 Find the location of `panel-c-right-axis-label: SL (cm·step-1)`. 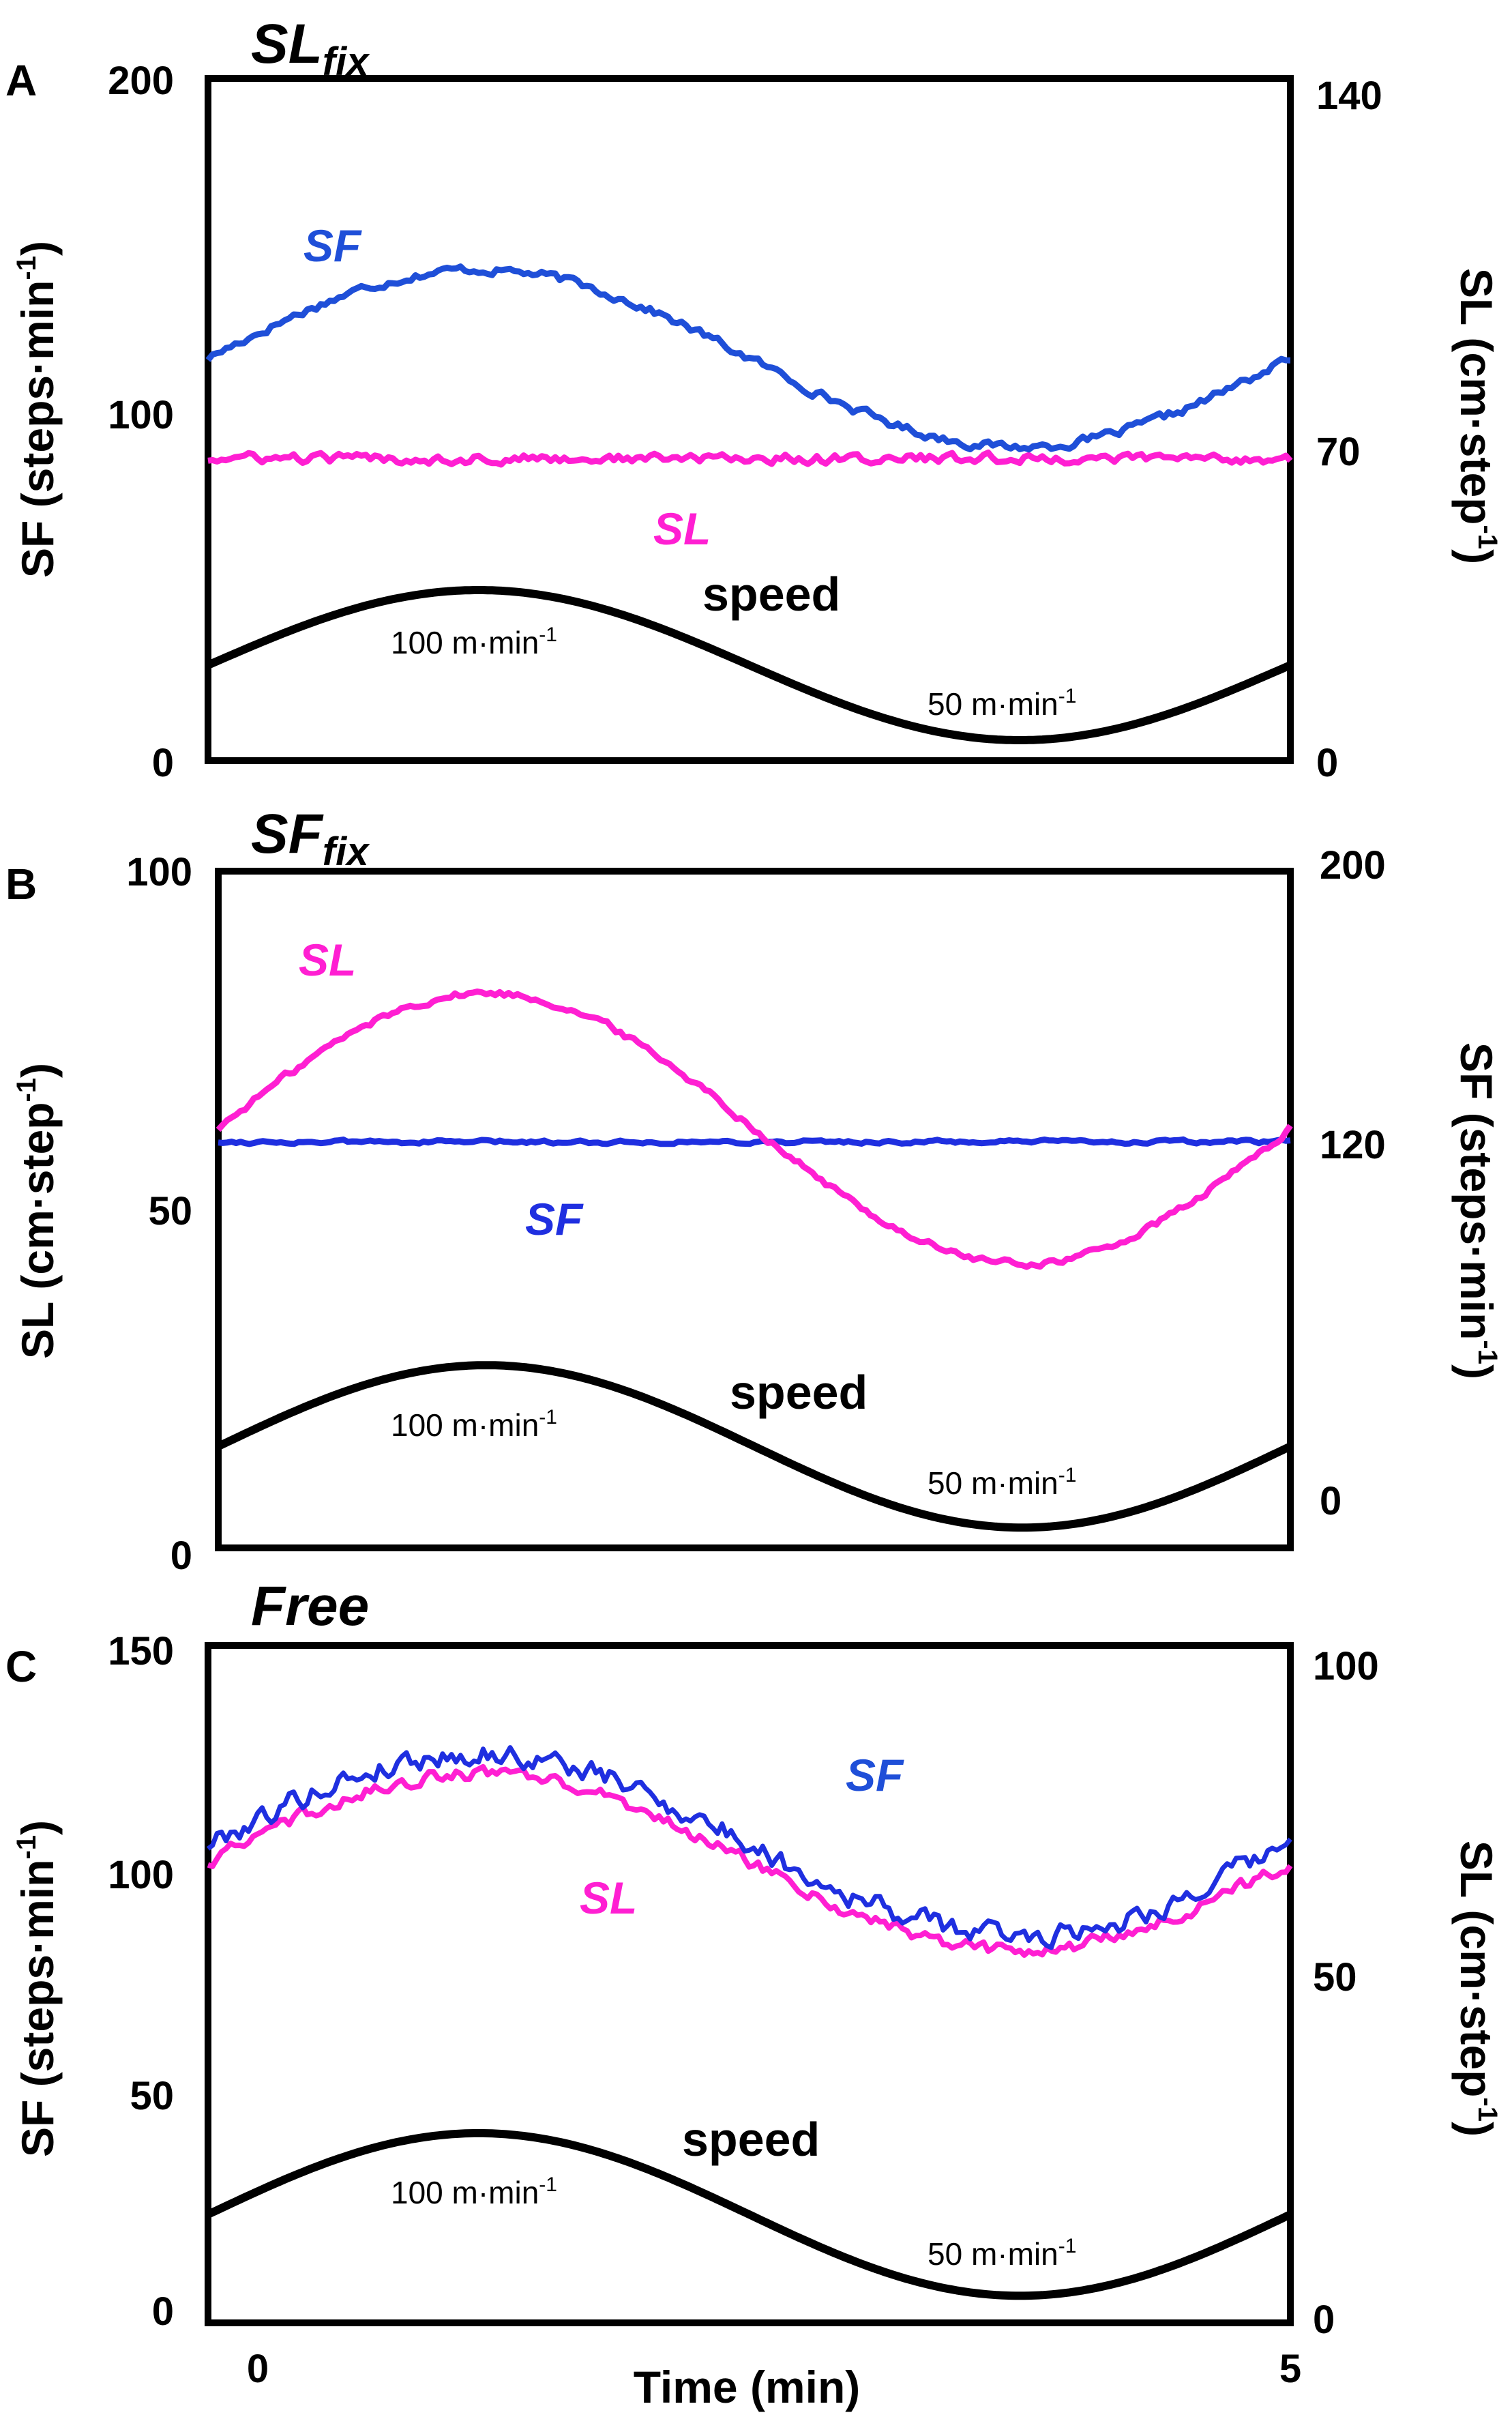

panel-c-right-axis-label: SL (cm·step-1) is located at coordinates (1476, 1989).